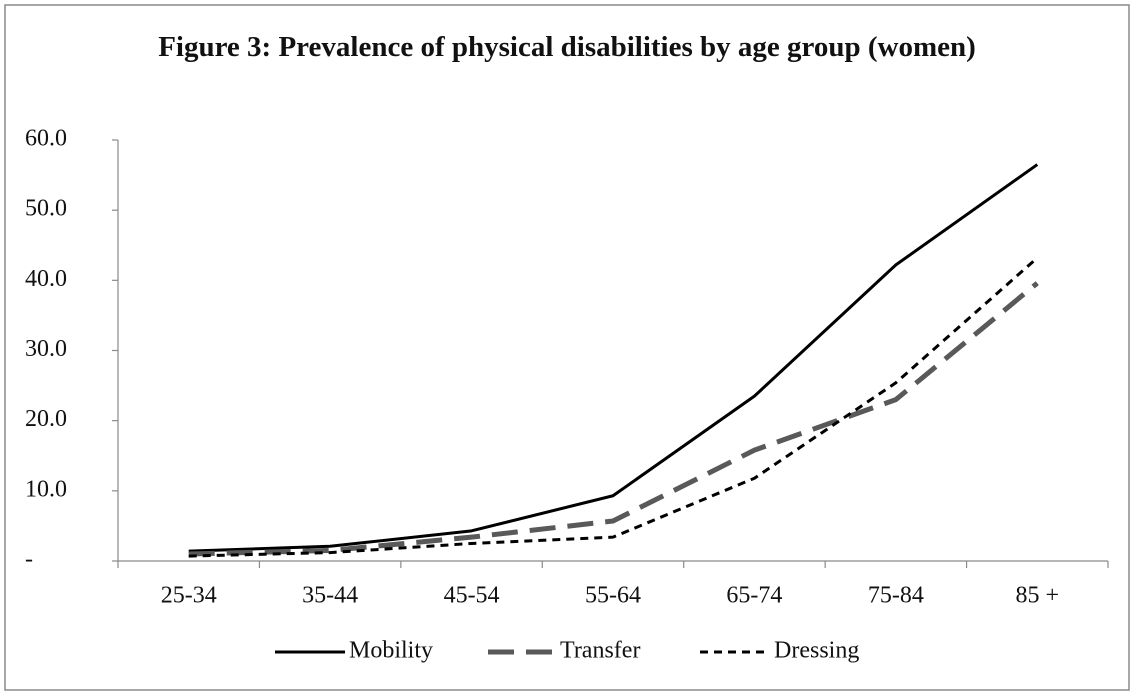 The height and width of the screenshot is (697, 1135). Describe the element at coordinates (46, 349) in the screenshot. I see `y-tick-label: 30.0` at that location.